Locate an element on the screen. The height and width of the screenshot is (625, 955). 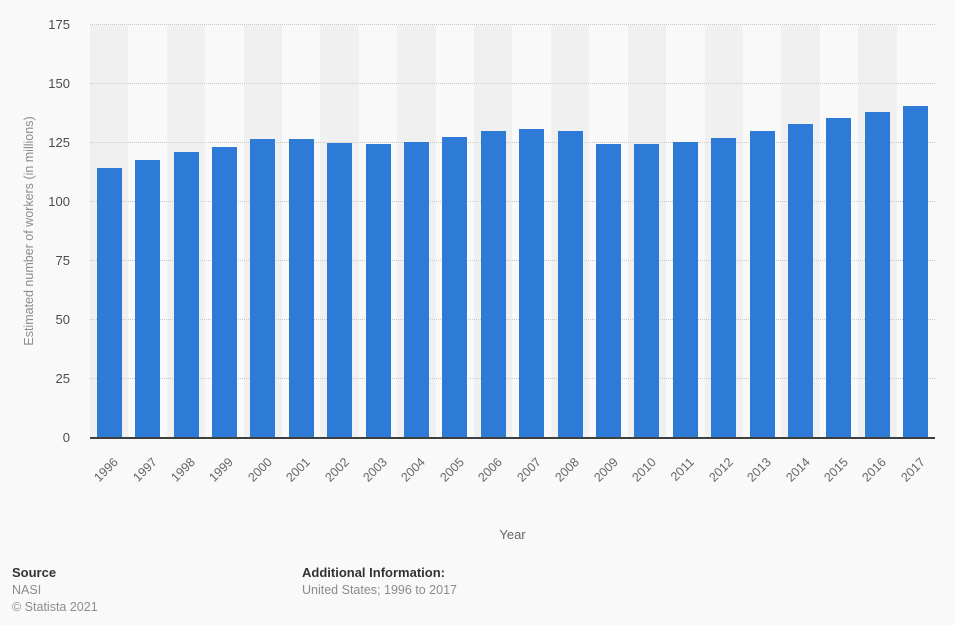
bar-2006 is located at coordinates (493, 284).